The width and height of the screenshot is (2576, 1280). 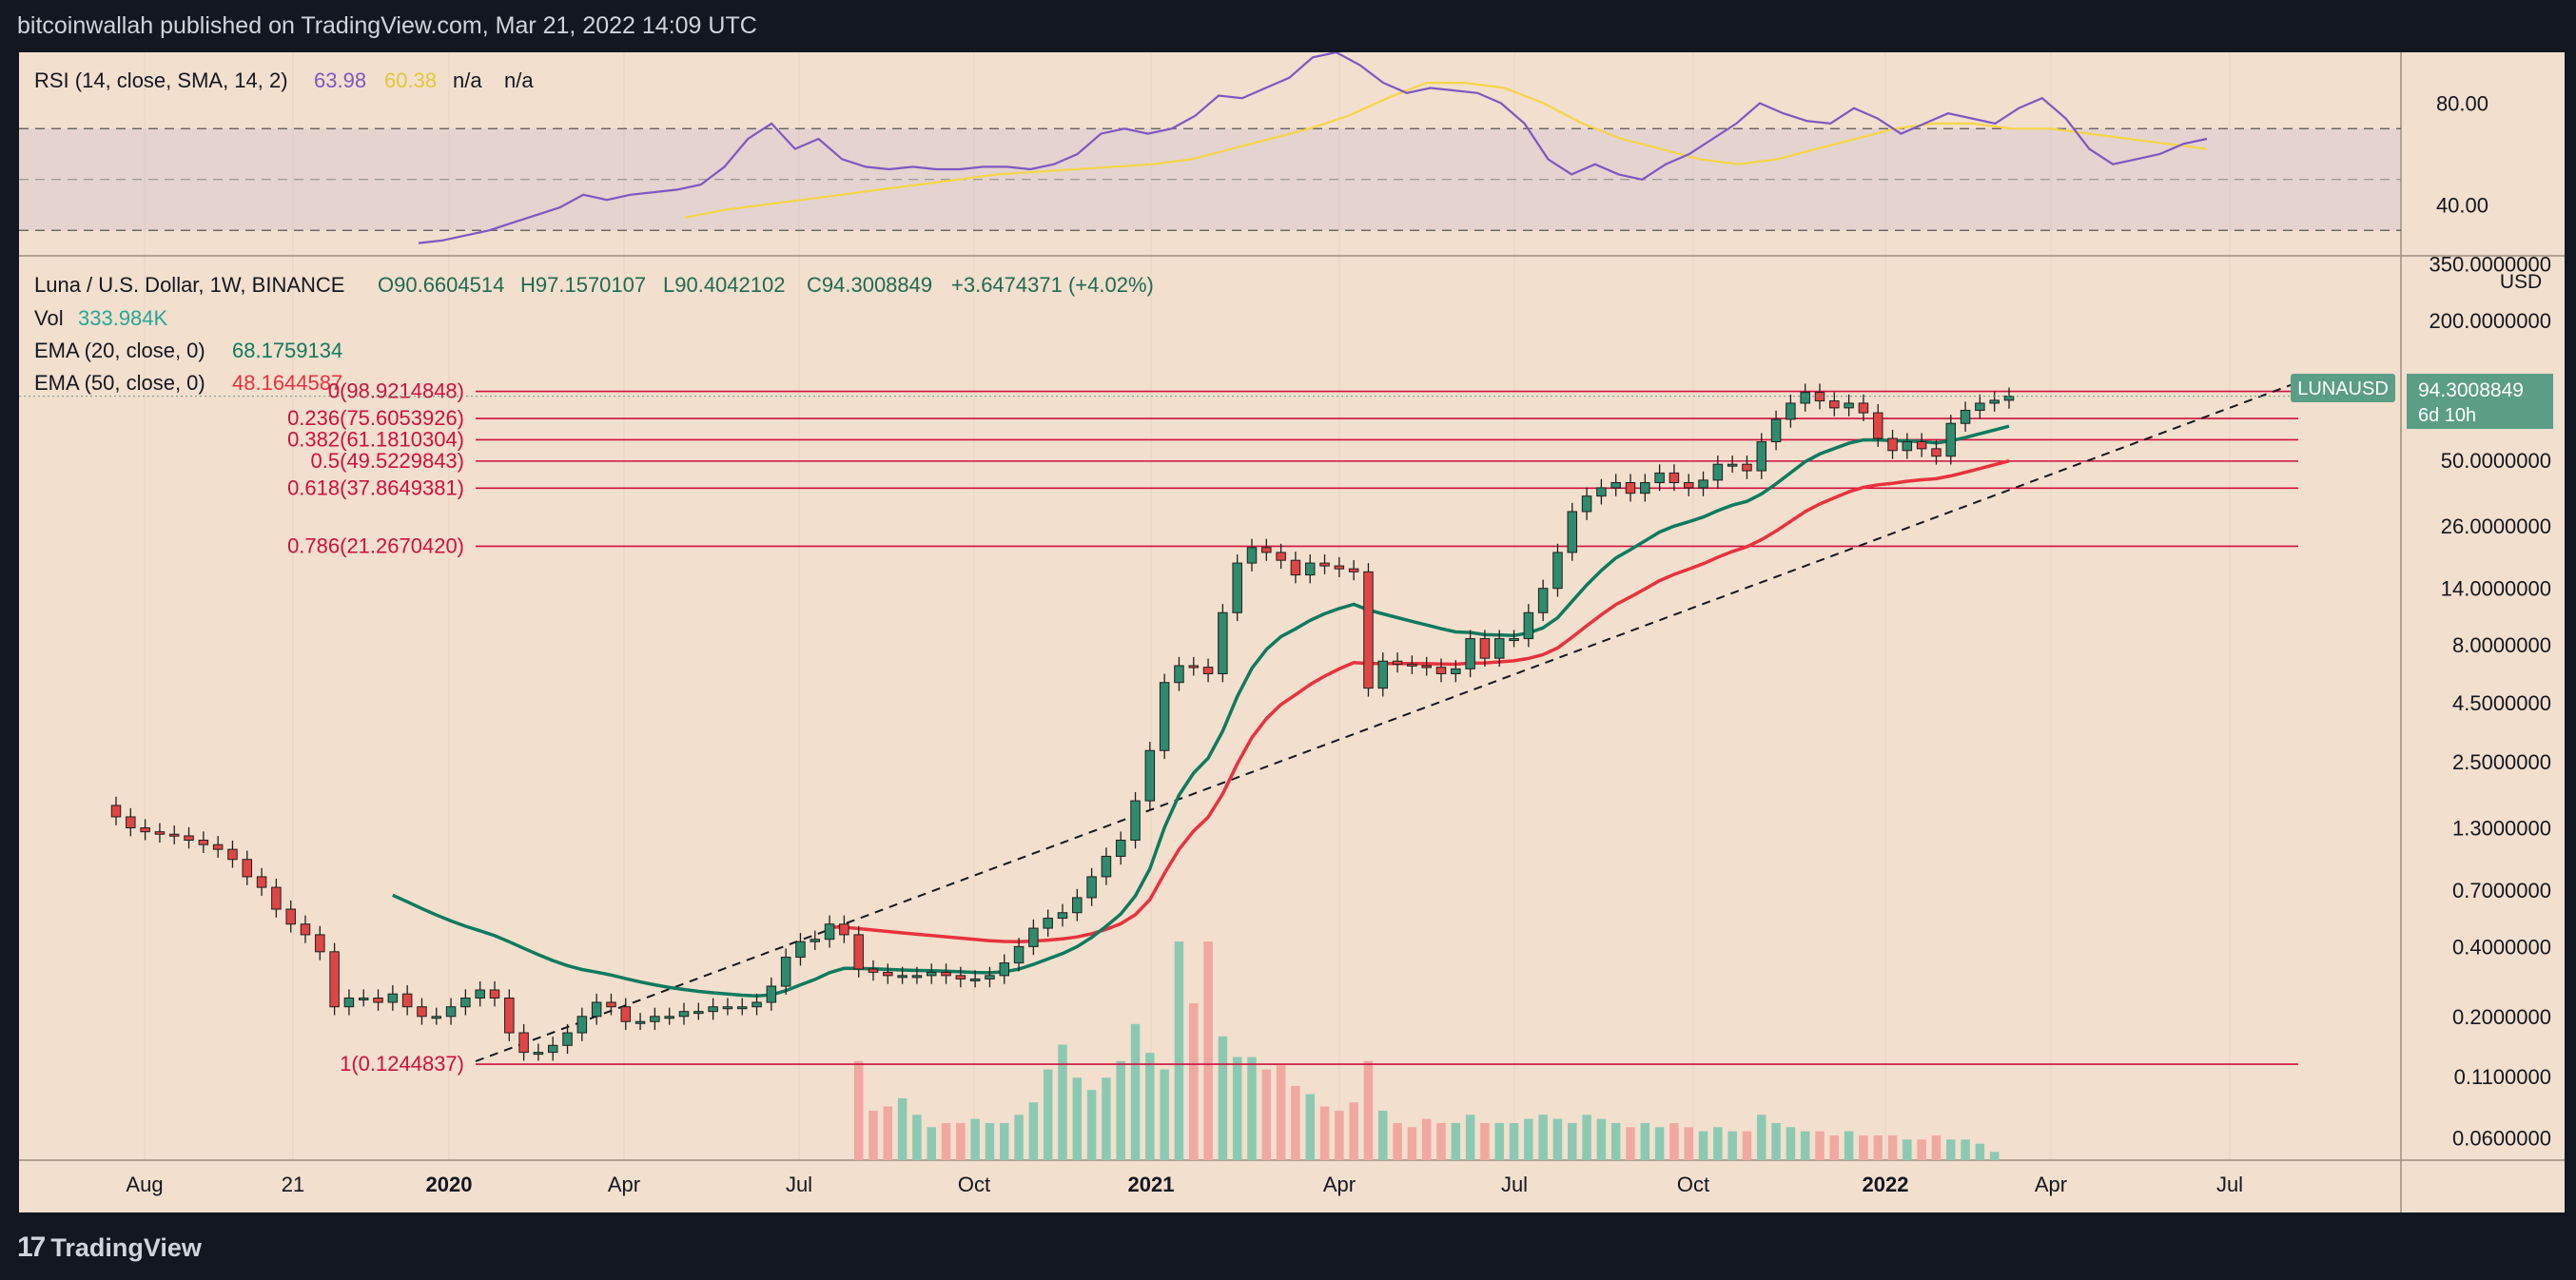 What do you see at coordinates (1253, 148) in the screenshot?
I see `rsi-pane: 80.00 40.00` at bounding box center [1253, 148].